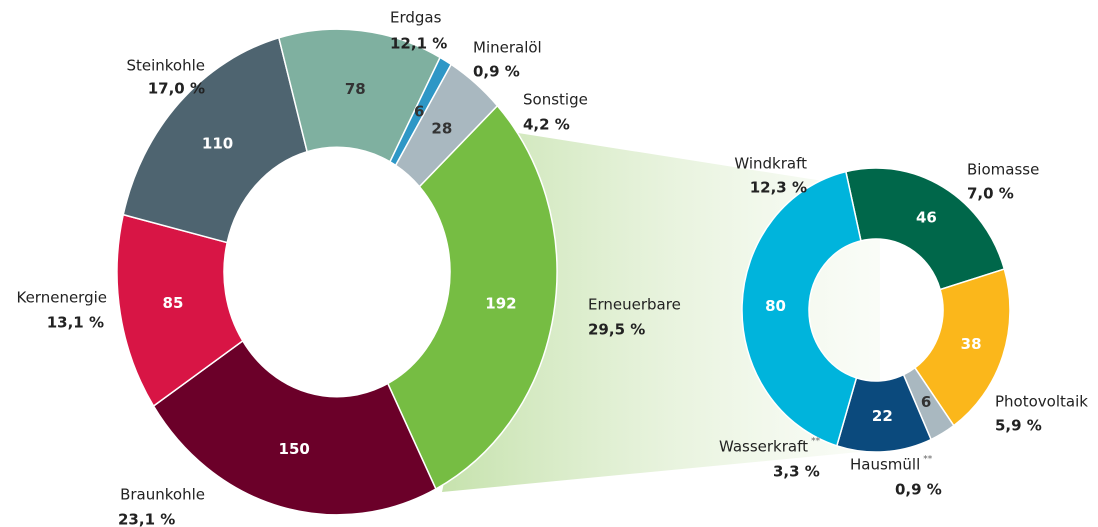 This screenshot has height=527, width=1098. Describe the element at coordinates (1018, 426) in the screenshot. I see `percent-label: 5,9 %` at that location.